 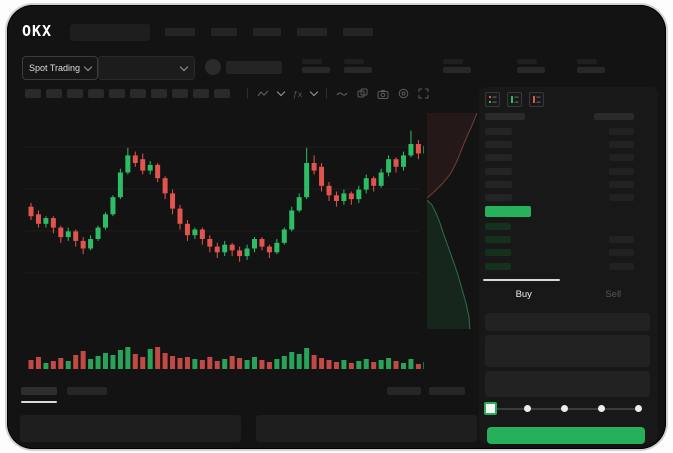 What do you see at coordinates (423, 93) in the screenshot?
I see `fullscreen-icon` at bounding box center [423, 93].